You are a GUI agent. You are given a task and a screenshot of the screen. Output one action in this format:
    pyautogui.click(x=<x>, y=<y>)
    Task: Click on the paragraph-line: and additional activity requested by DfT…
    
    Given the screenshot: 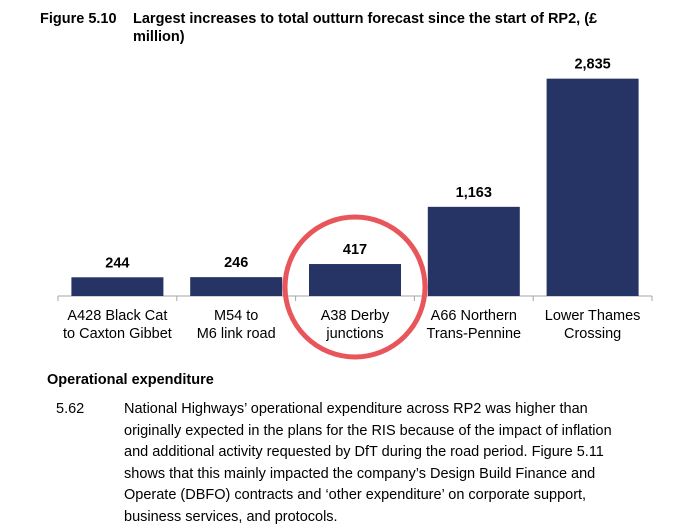 What is the action you would take?
    pyautogui.click(x=384, y=453)
    